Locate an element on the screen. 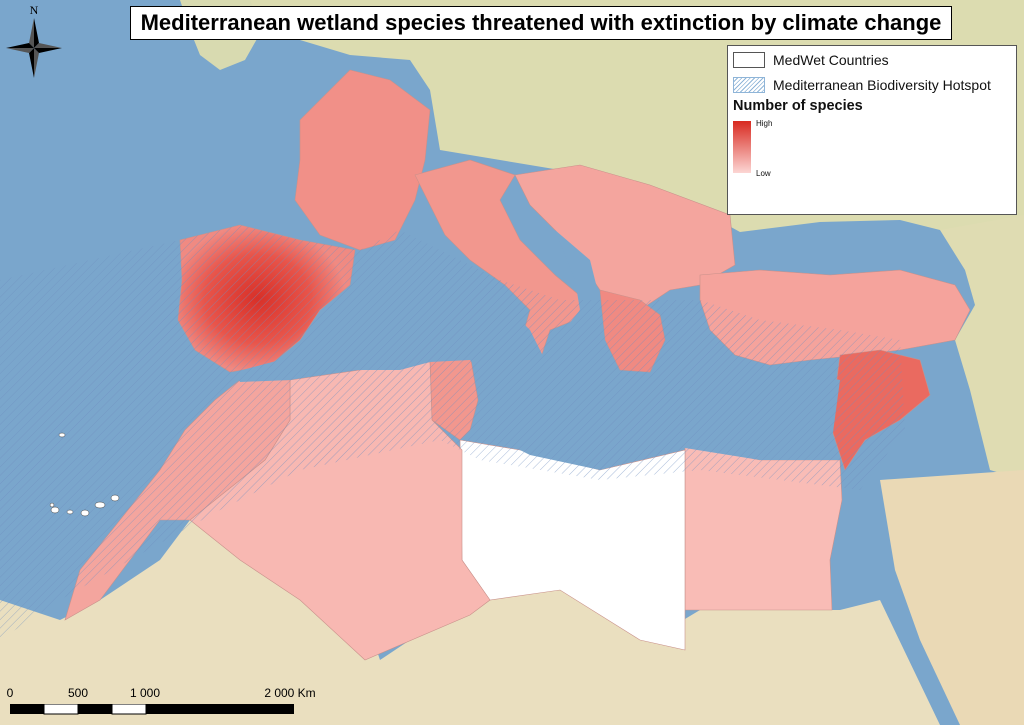 The image size is (1024, 725). legend-item-hotspot: Mediterranean Biodiversity Hotspot is located at coordinates (862, 85).